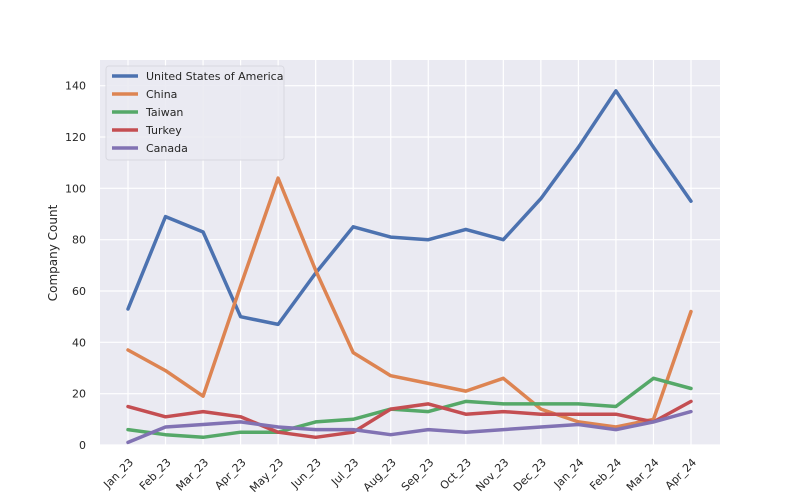  What do you see at coordinates (409, 427) in the screenshot?
I see `series-line-canada` at bounding box center [409, 427].